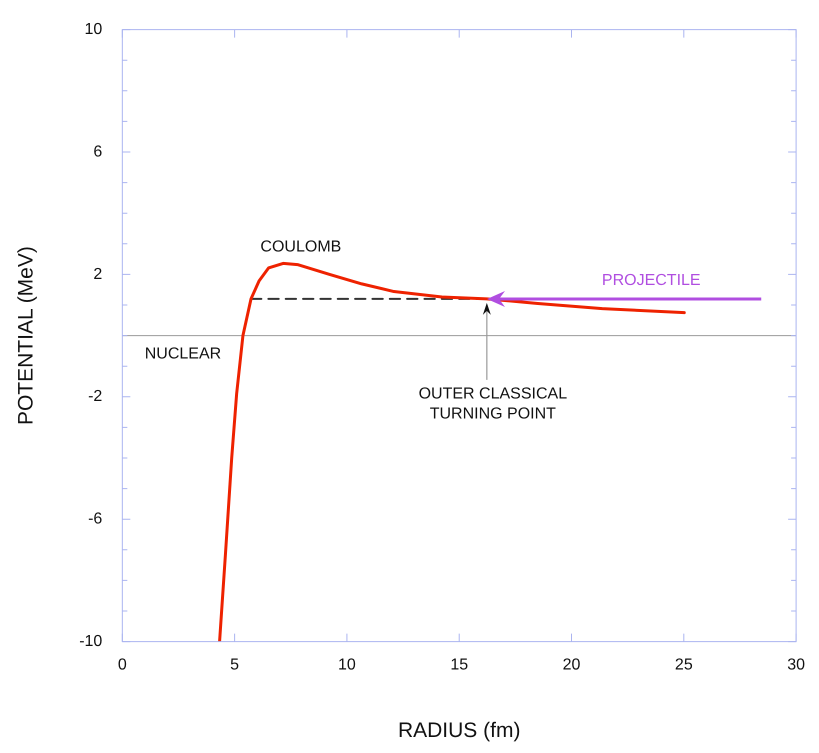  Describe the element at coordinates (183, 353) in the screenshot. I see `annotation: NUCLEAR` at that location.